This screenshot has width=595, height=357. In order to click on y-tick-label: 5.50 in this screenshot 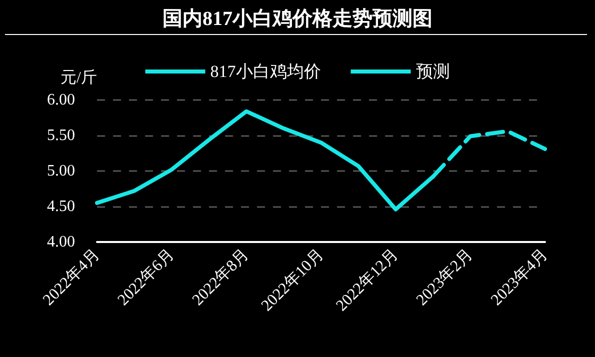, I will do `click(61, 135)`.